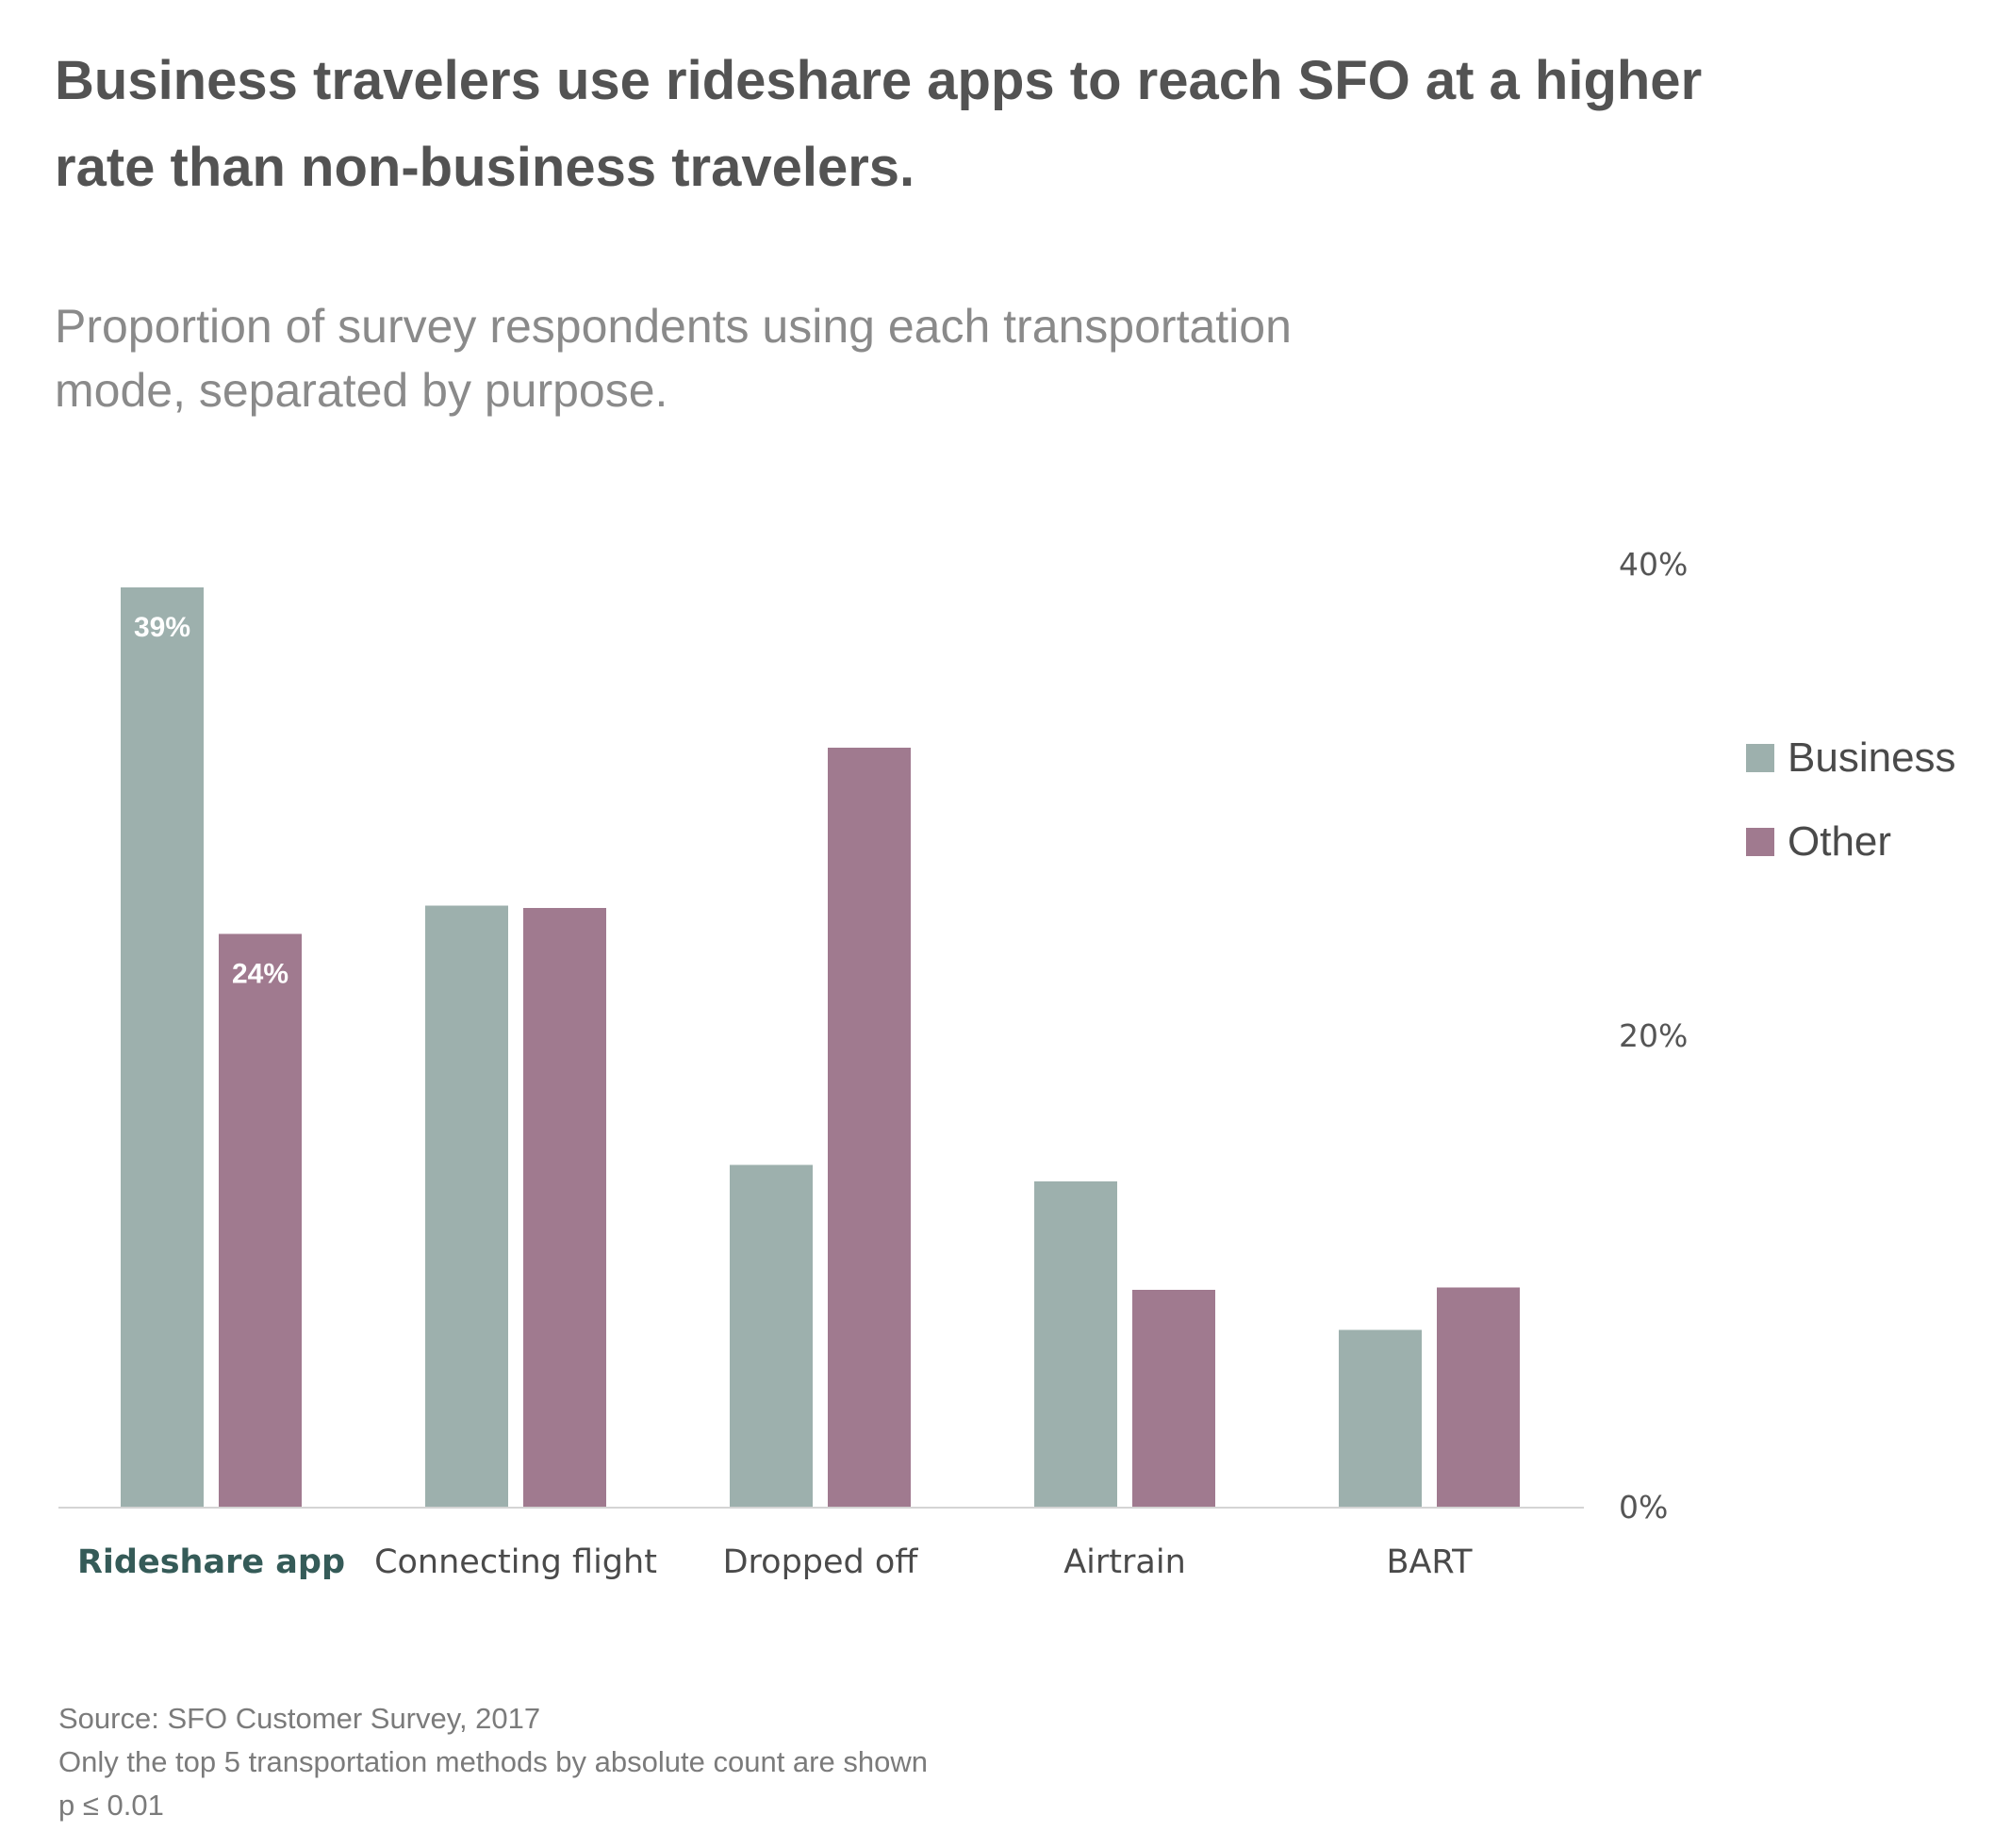 The width and height of the screenshot is (1994, 1848). Describe the element at coordinates (299, 1718) in the screenshot. I see `source-note: Source: SFO Customer Survey, 2017` at that location.